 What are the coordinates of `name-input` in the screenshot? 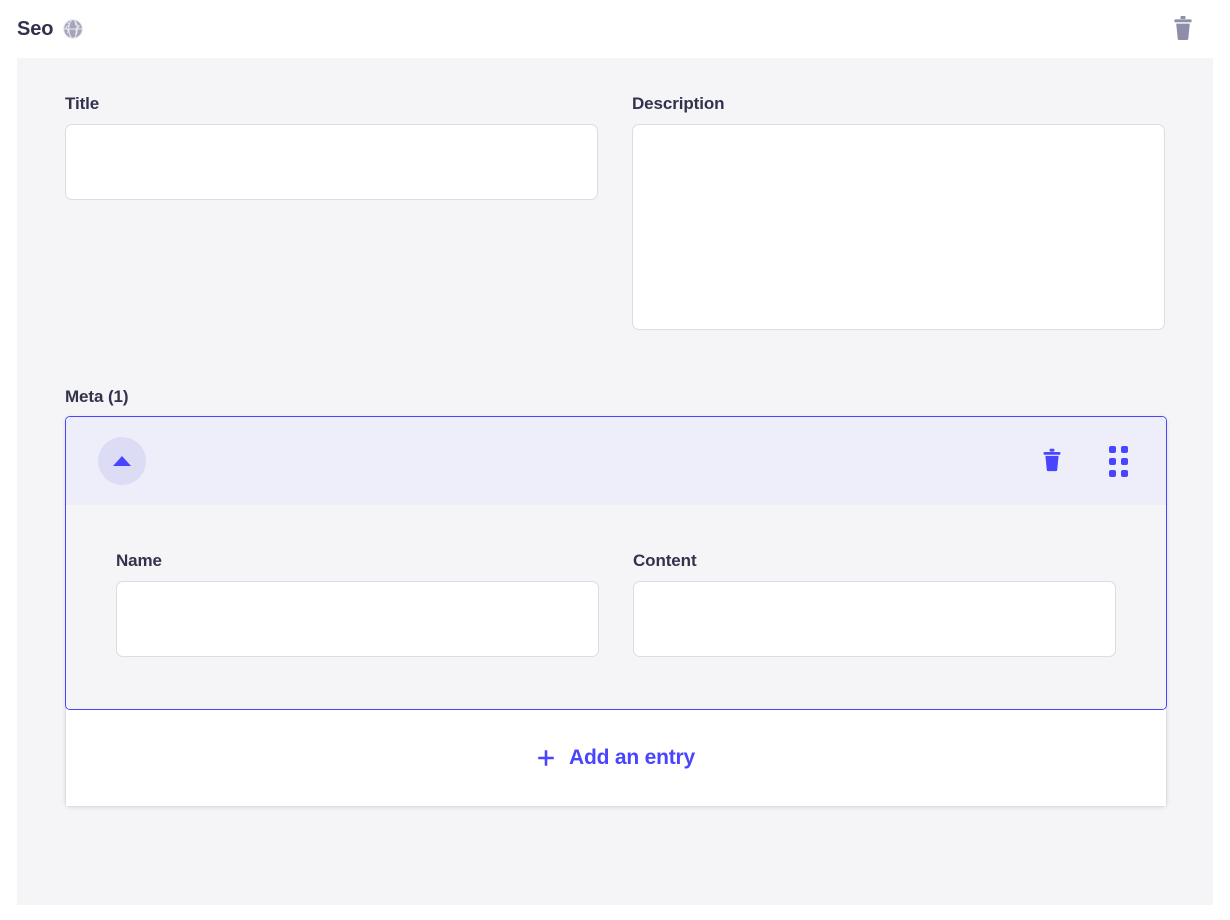 It's located at (357, 619).